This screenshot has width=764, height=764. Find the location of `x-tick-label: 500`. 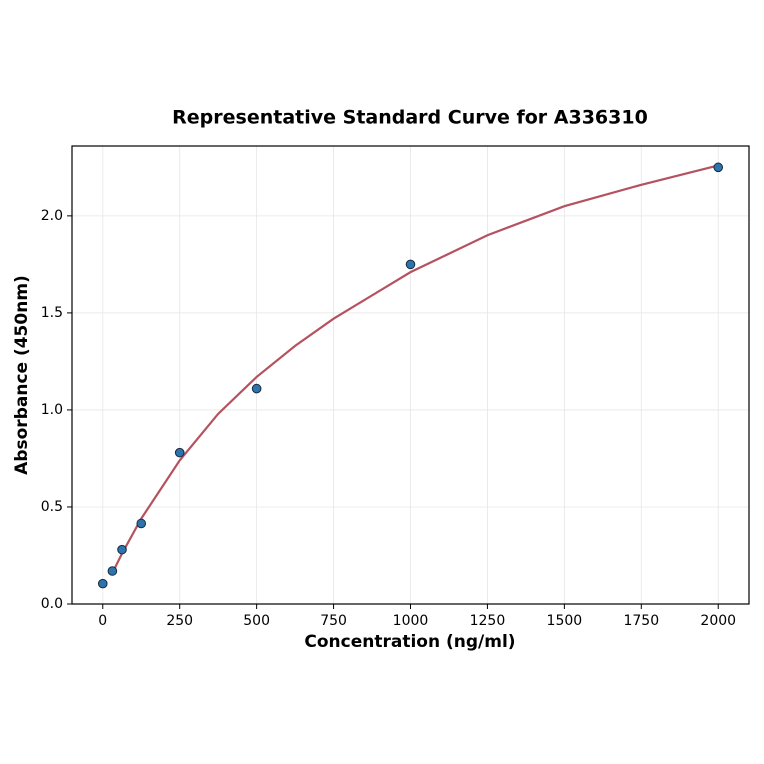

x-tick-label: 500 is located at coordinates (256, 621).